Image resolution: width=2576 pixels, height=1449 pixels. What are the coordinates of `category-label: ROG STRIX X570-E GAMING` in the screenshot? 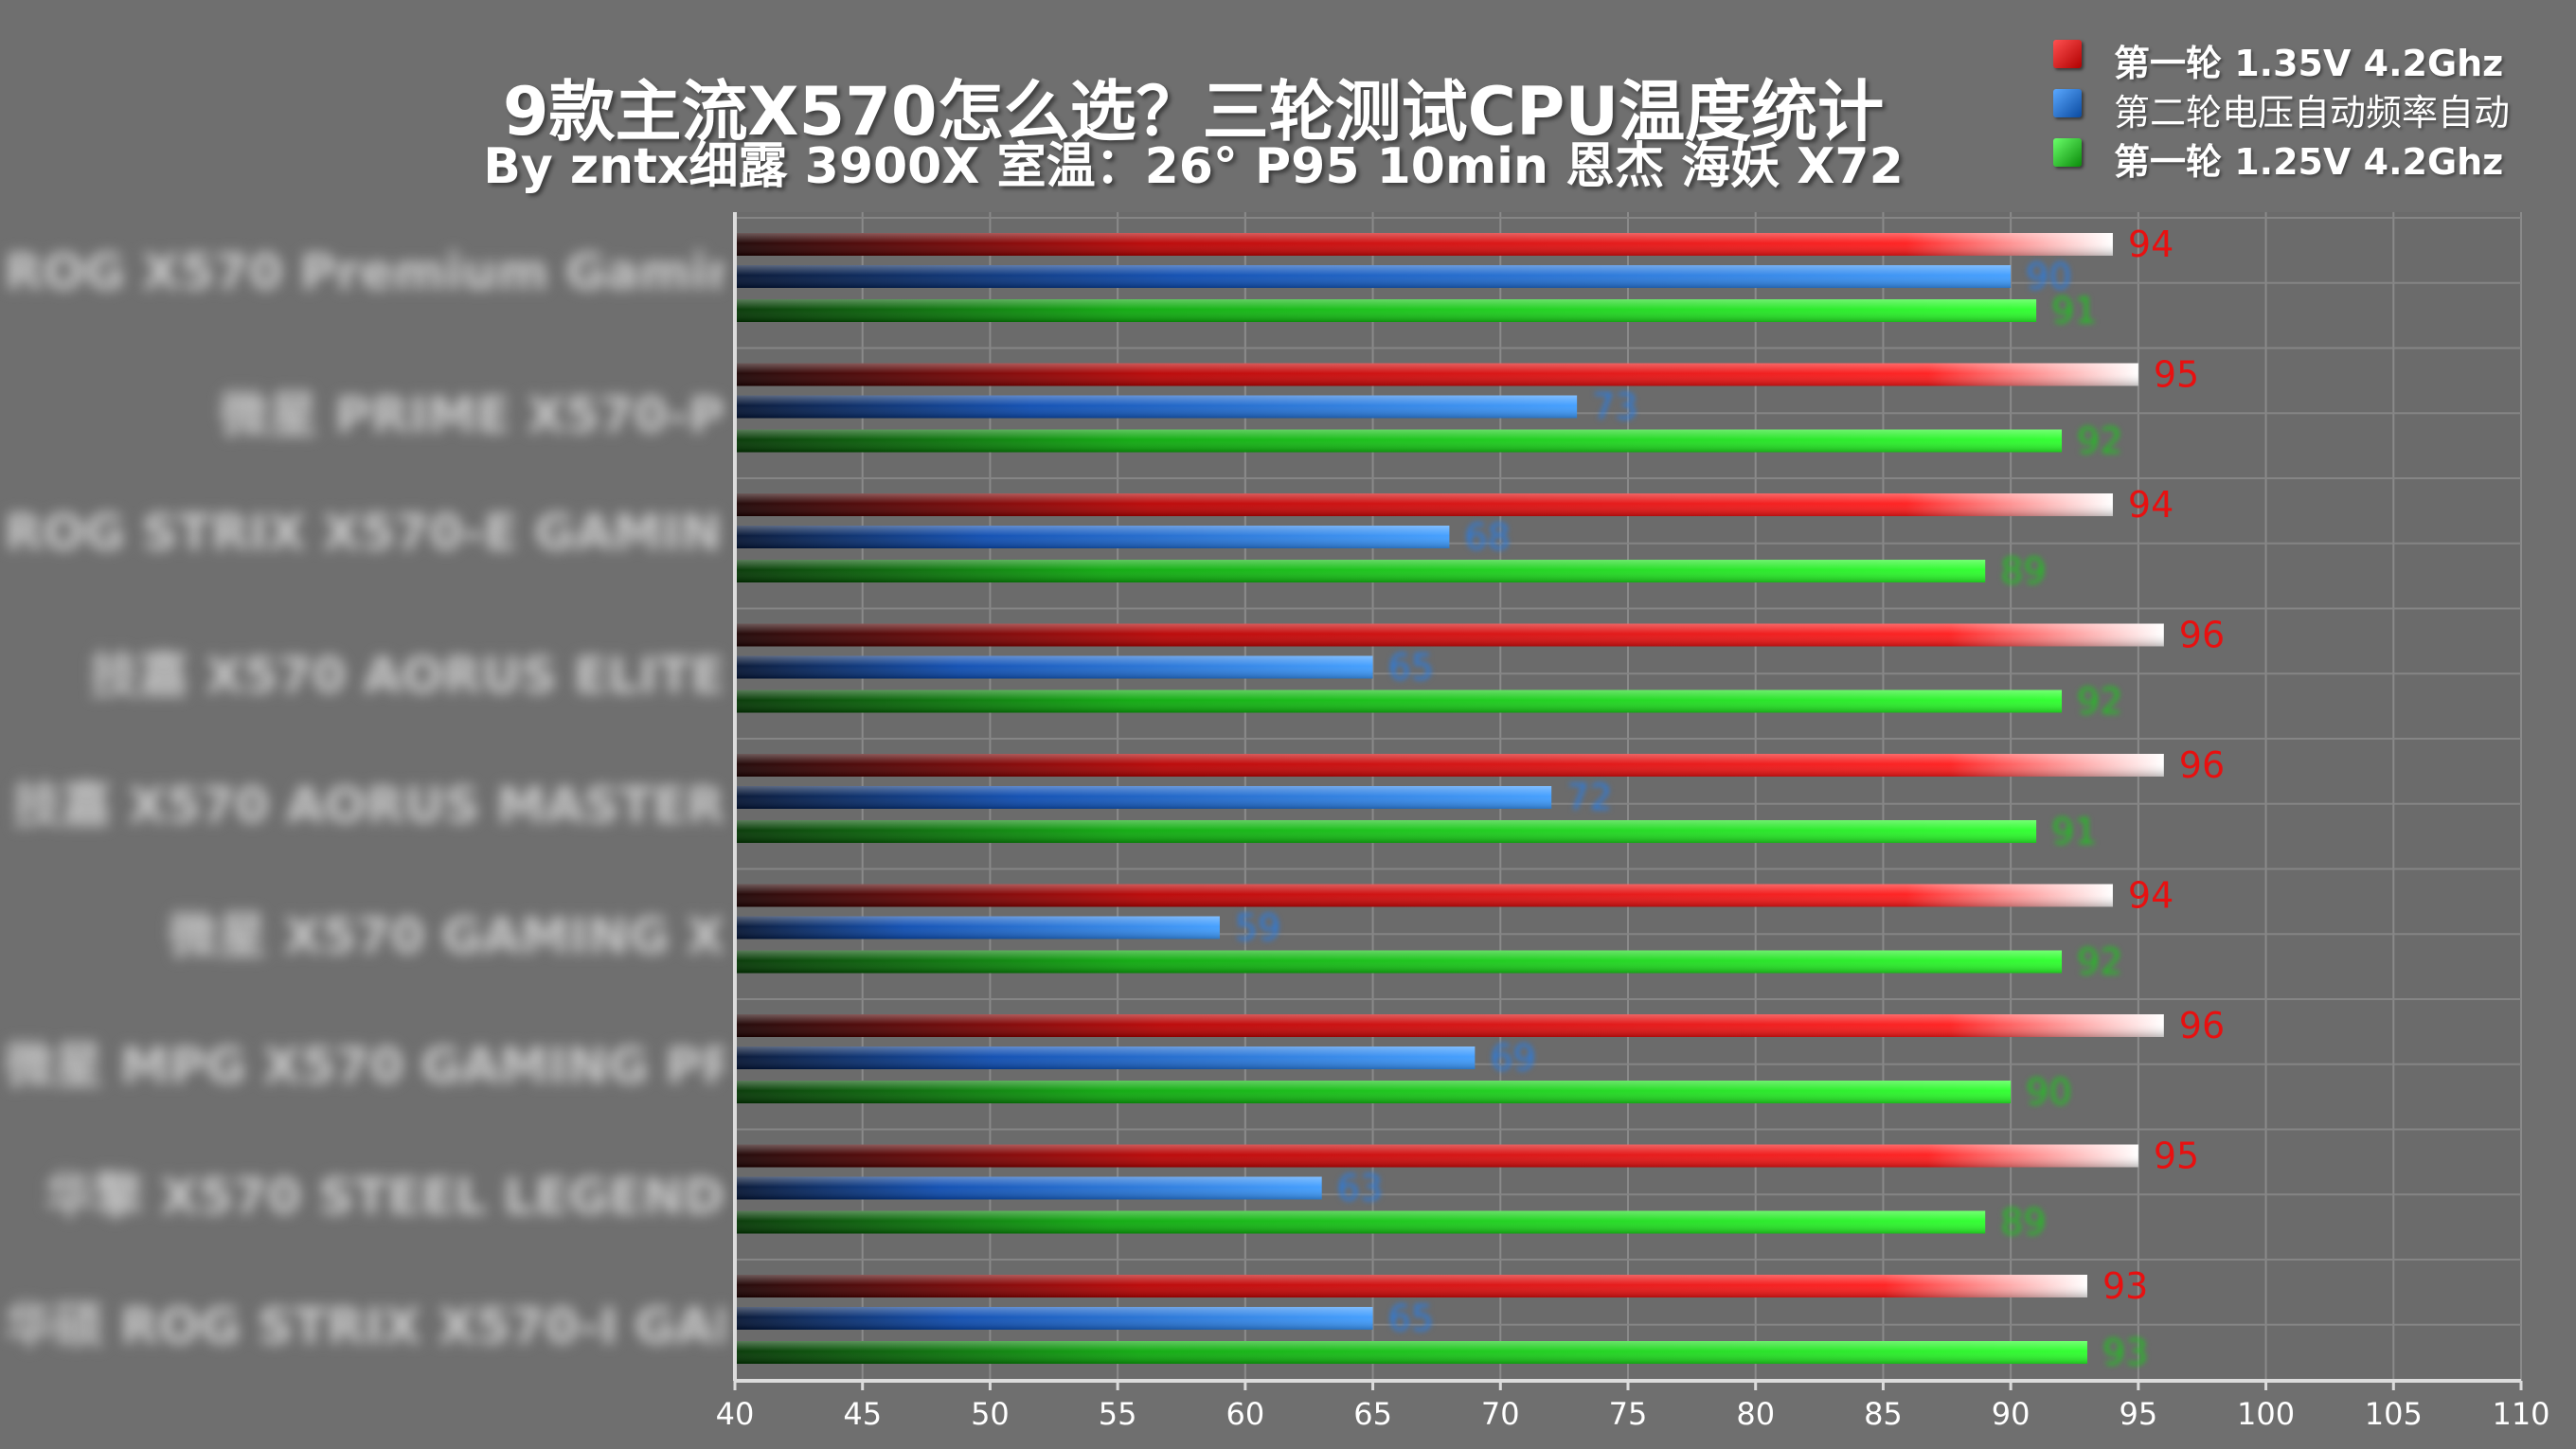 It's located at (364, 533).